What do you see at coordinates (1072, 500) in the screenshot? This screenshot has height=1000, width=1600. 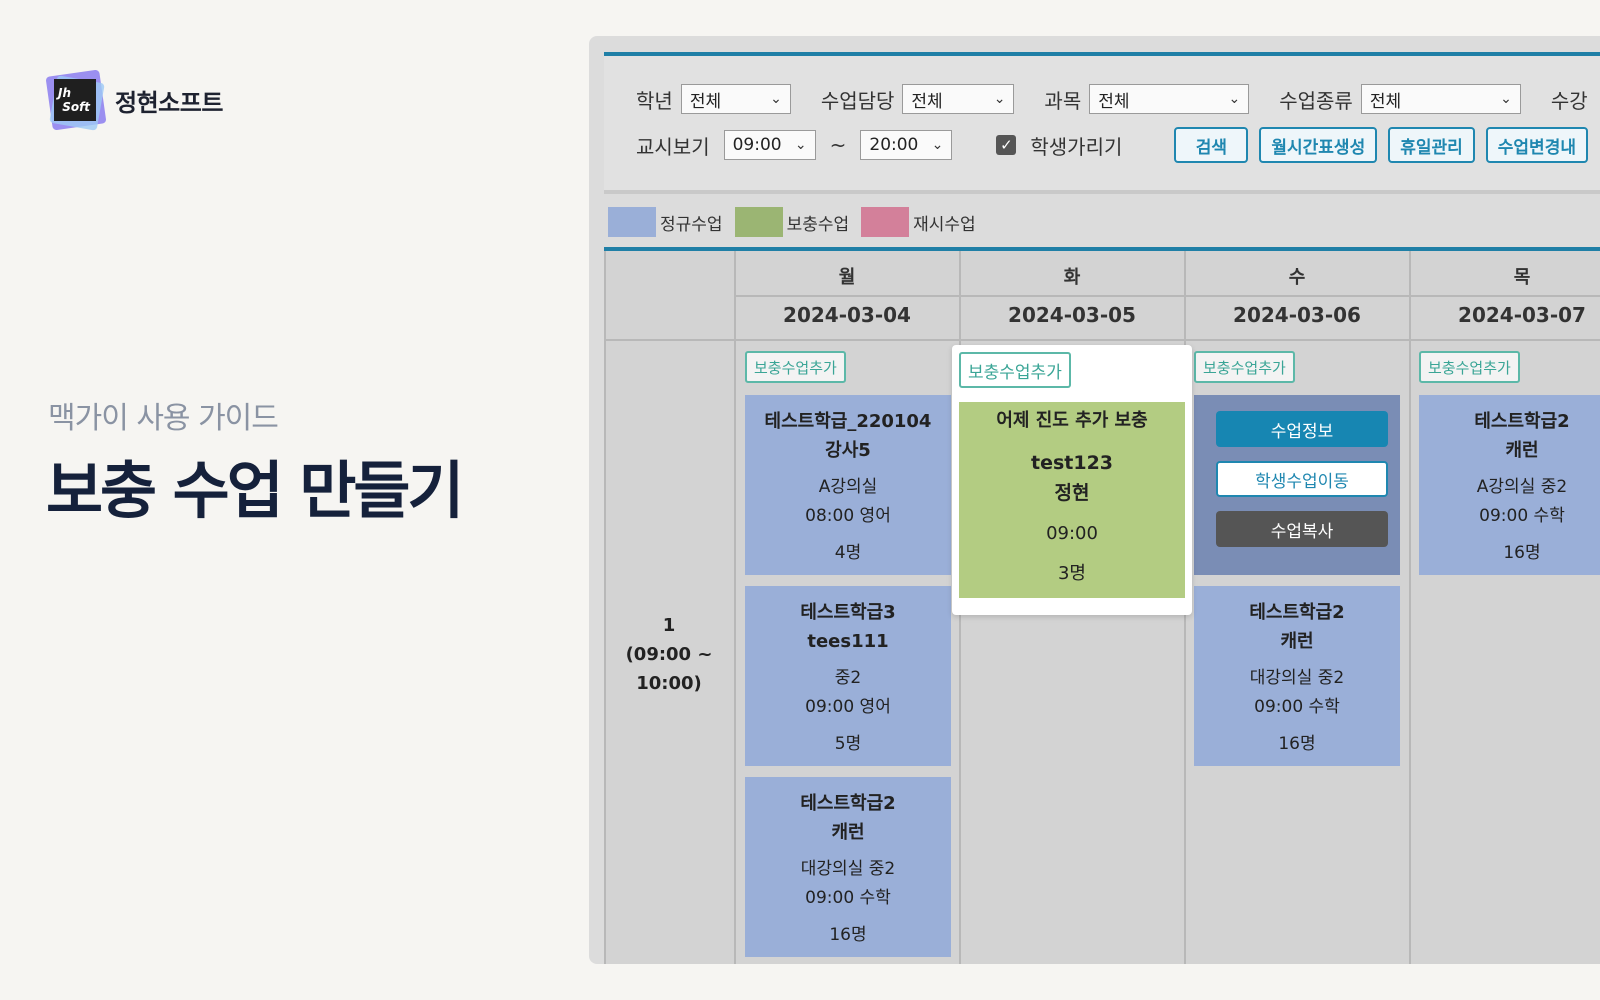 I see `supplement-class-card: 어제 진도 추가 보충 test123 정현 09:00 3명` at bounding box center [1072, 500].